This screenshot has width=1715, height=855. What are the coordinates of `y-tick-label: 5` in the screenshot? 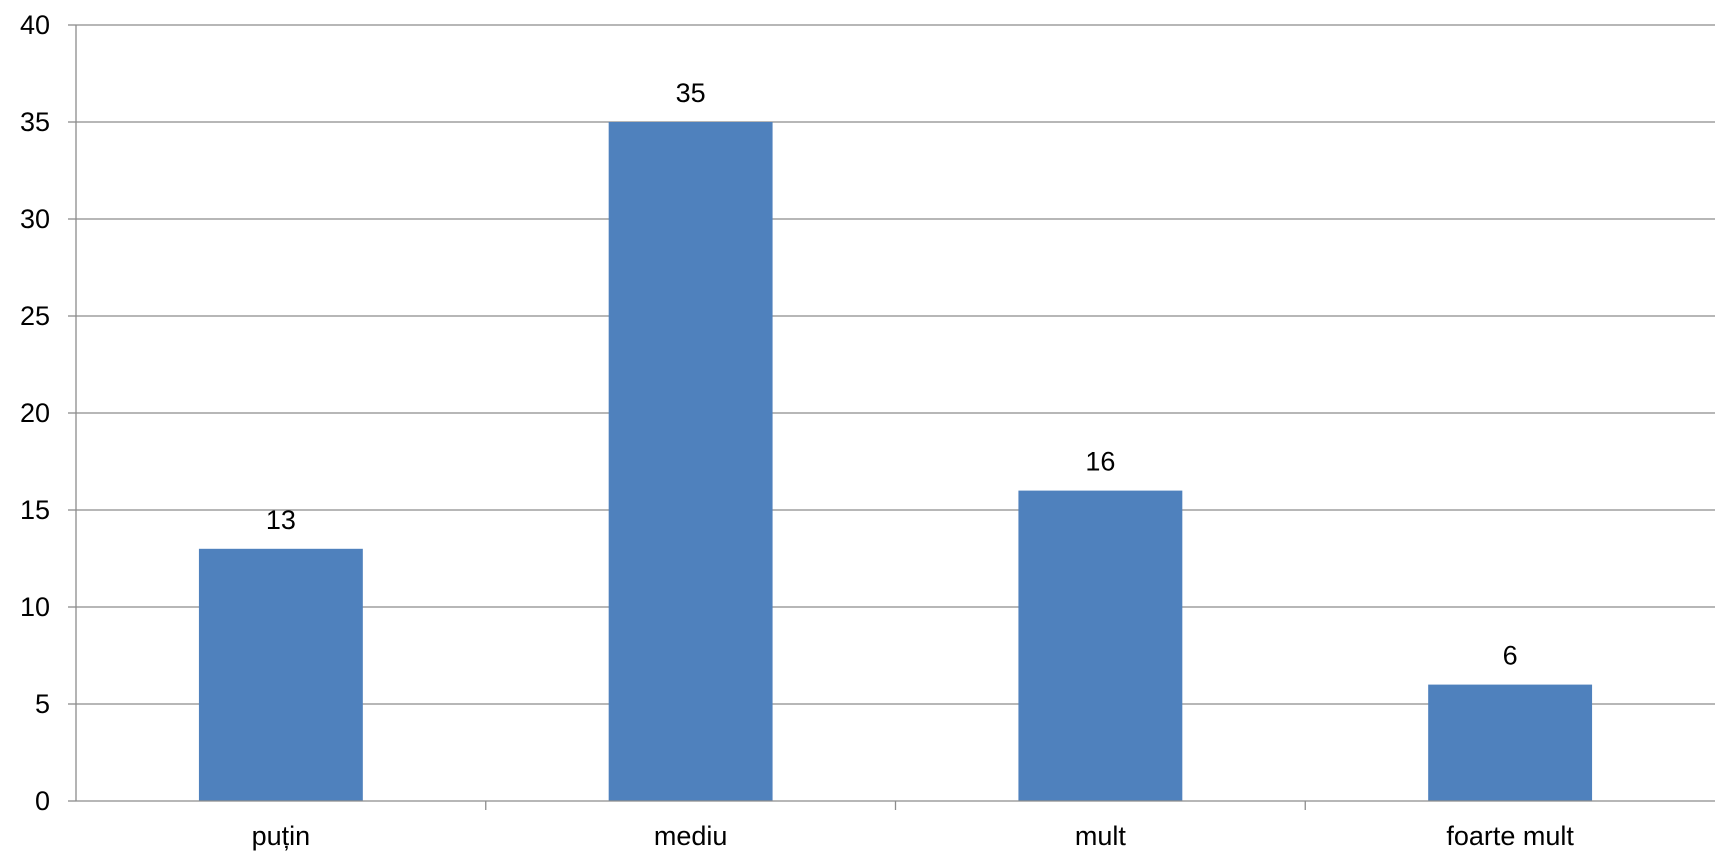 It's located at (42, 704).